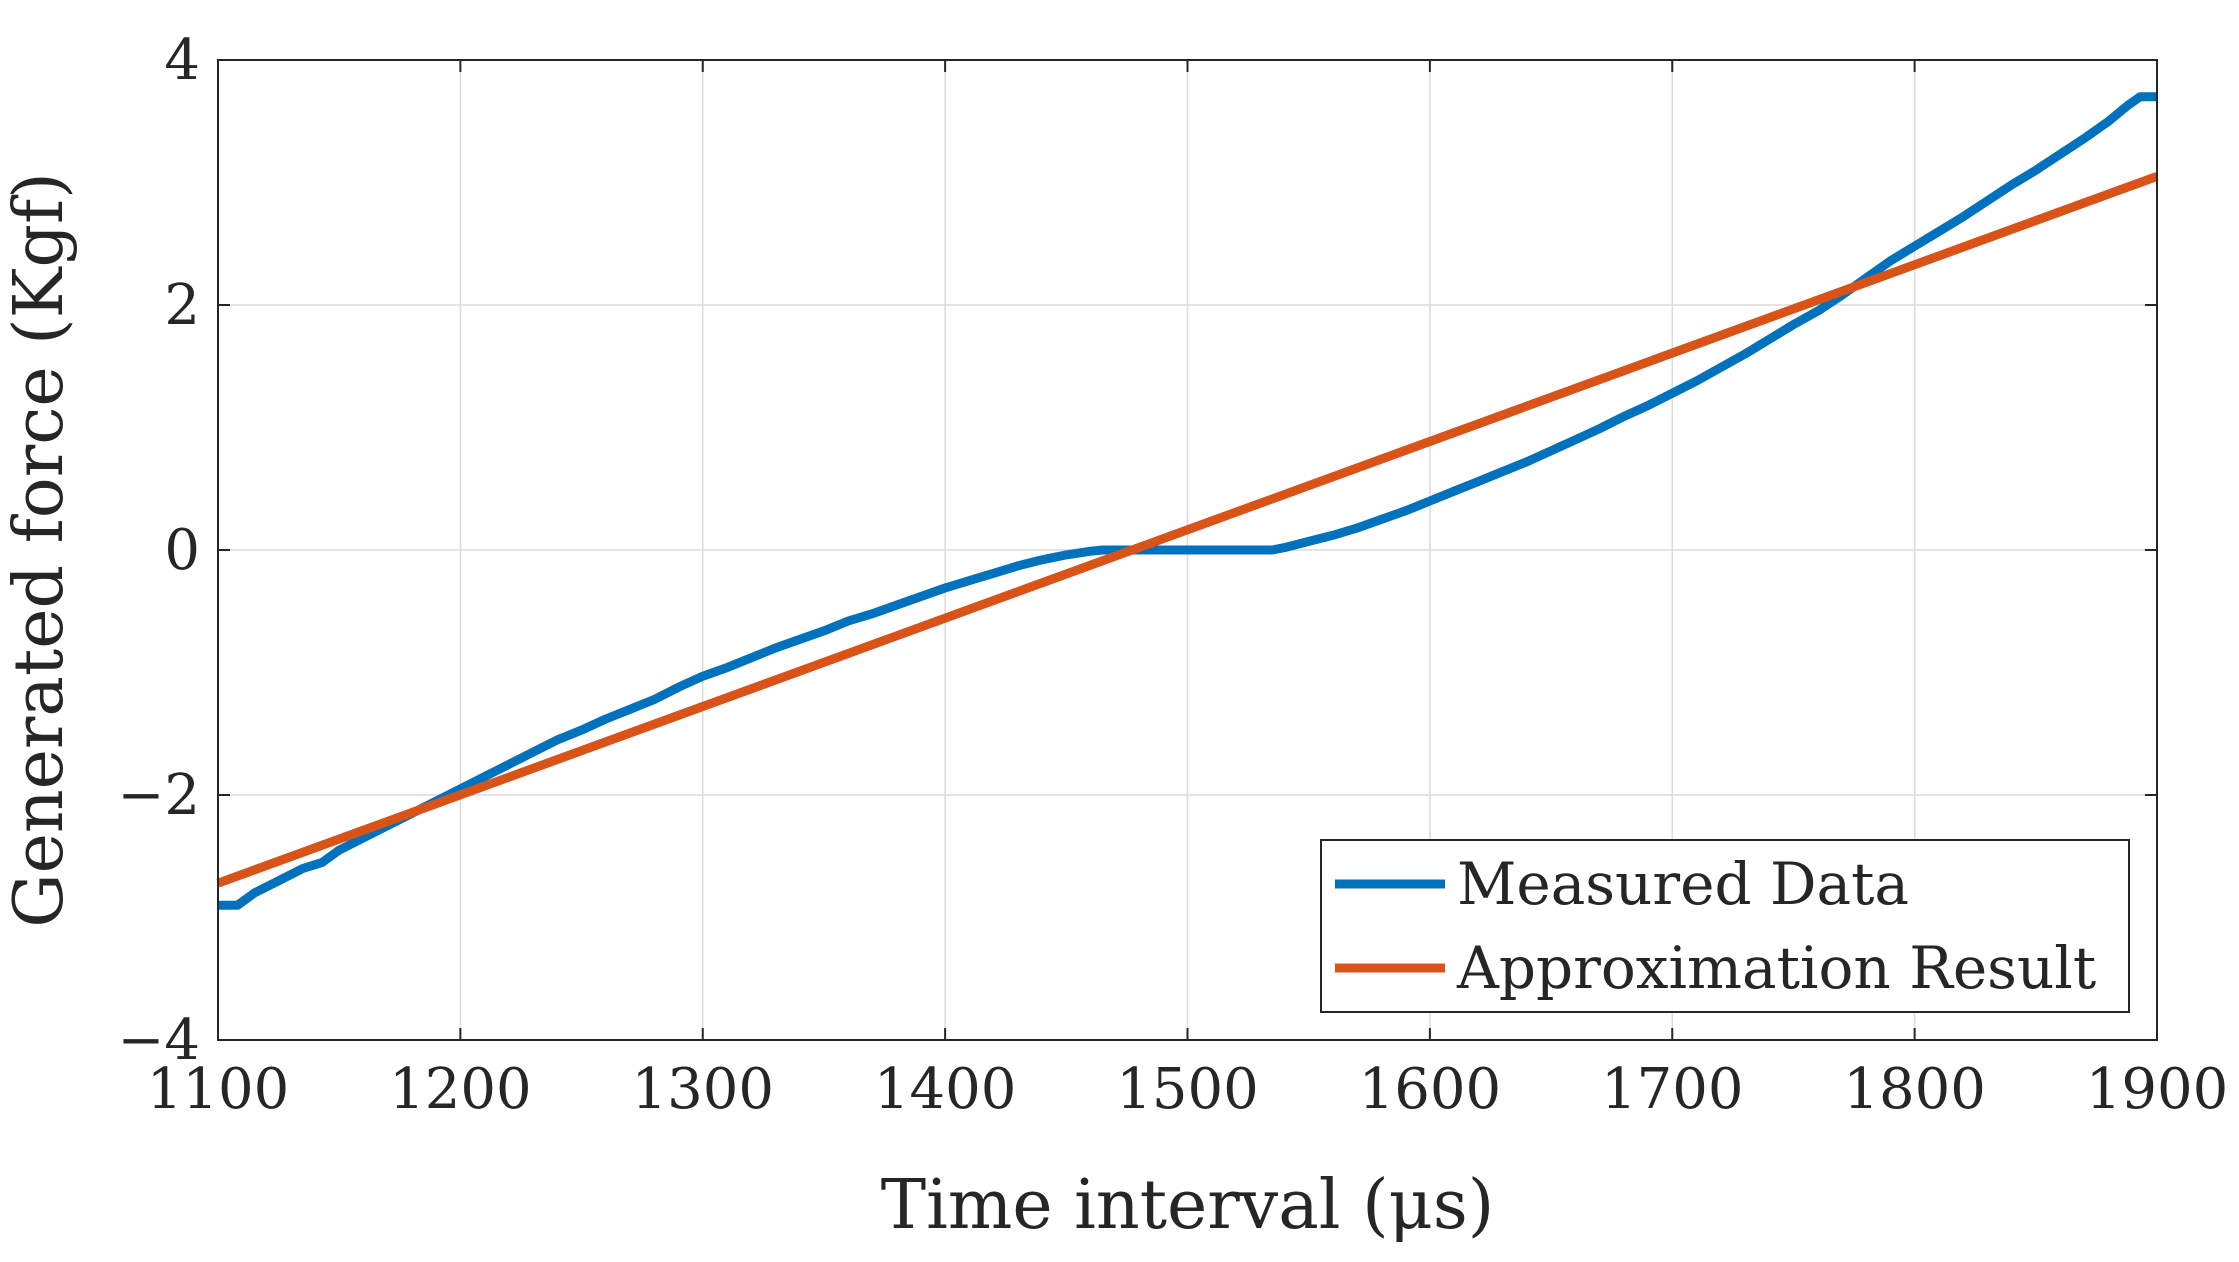 This screenshot has width=2239, height=1262. Describe the element at coordinates (182, 60) in the screenshot. I see `y-tick-label: 4` at that location.